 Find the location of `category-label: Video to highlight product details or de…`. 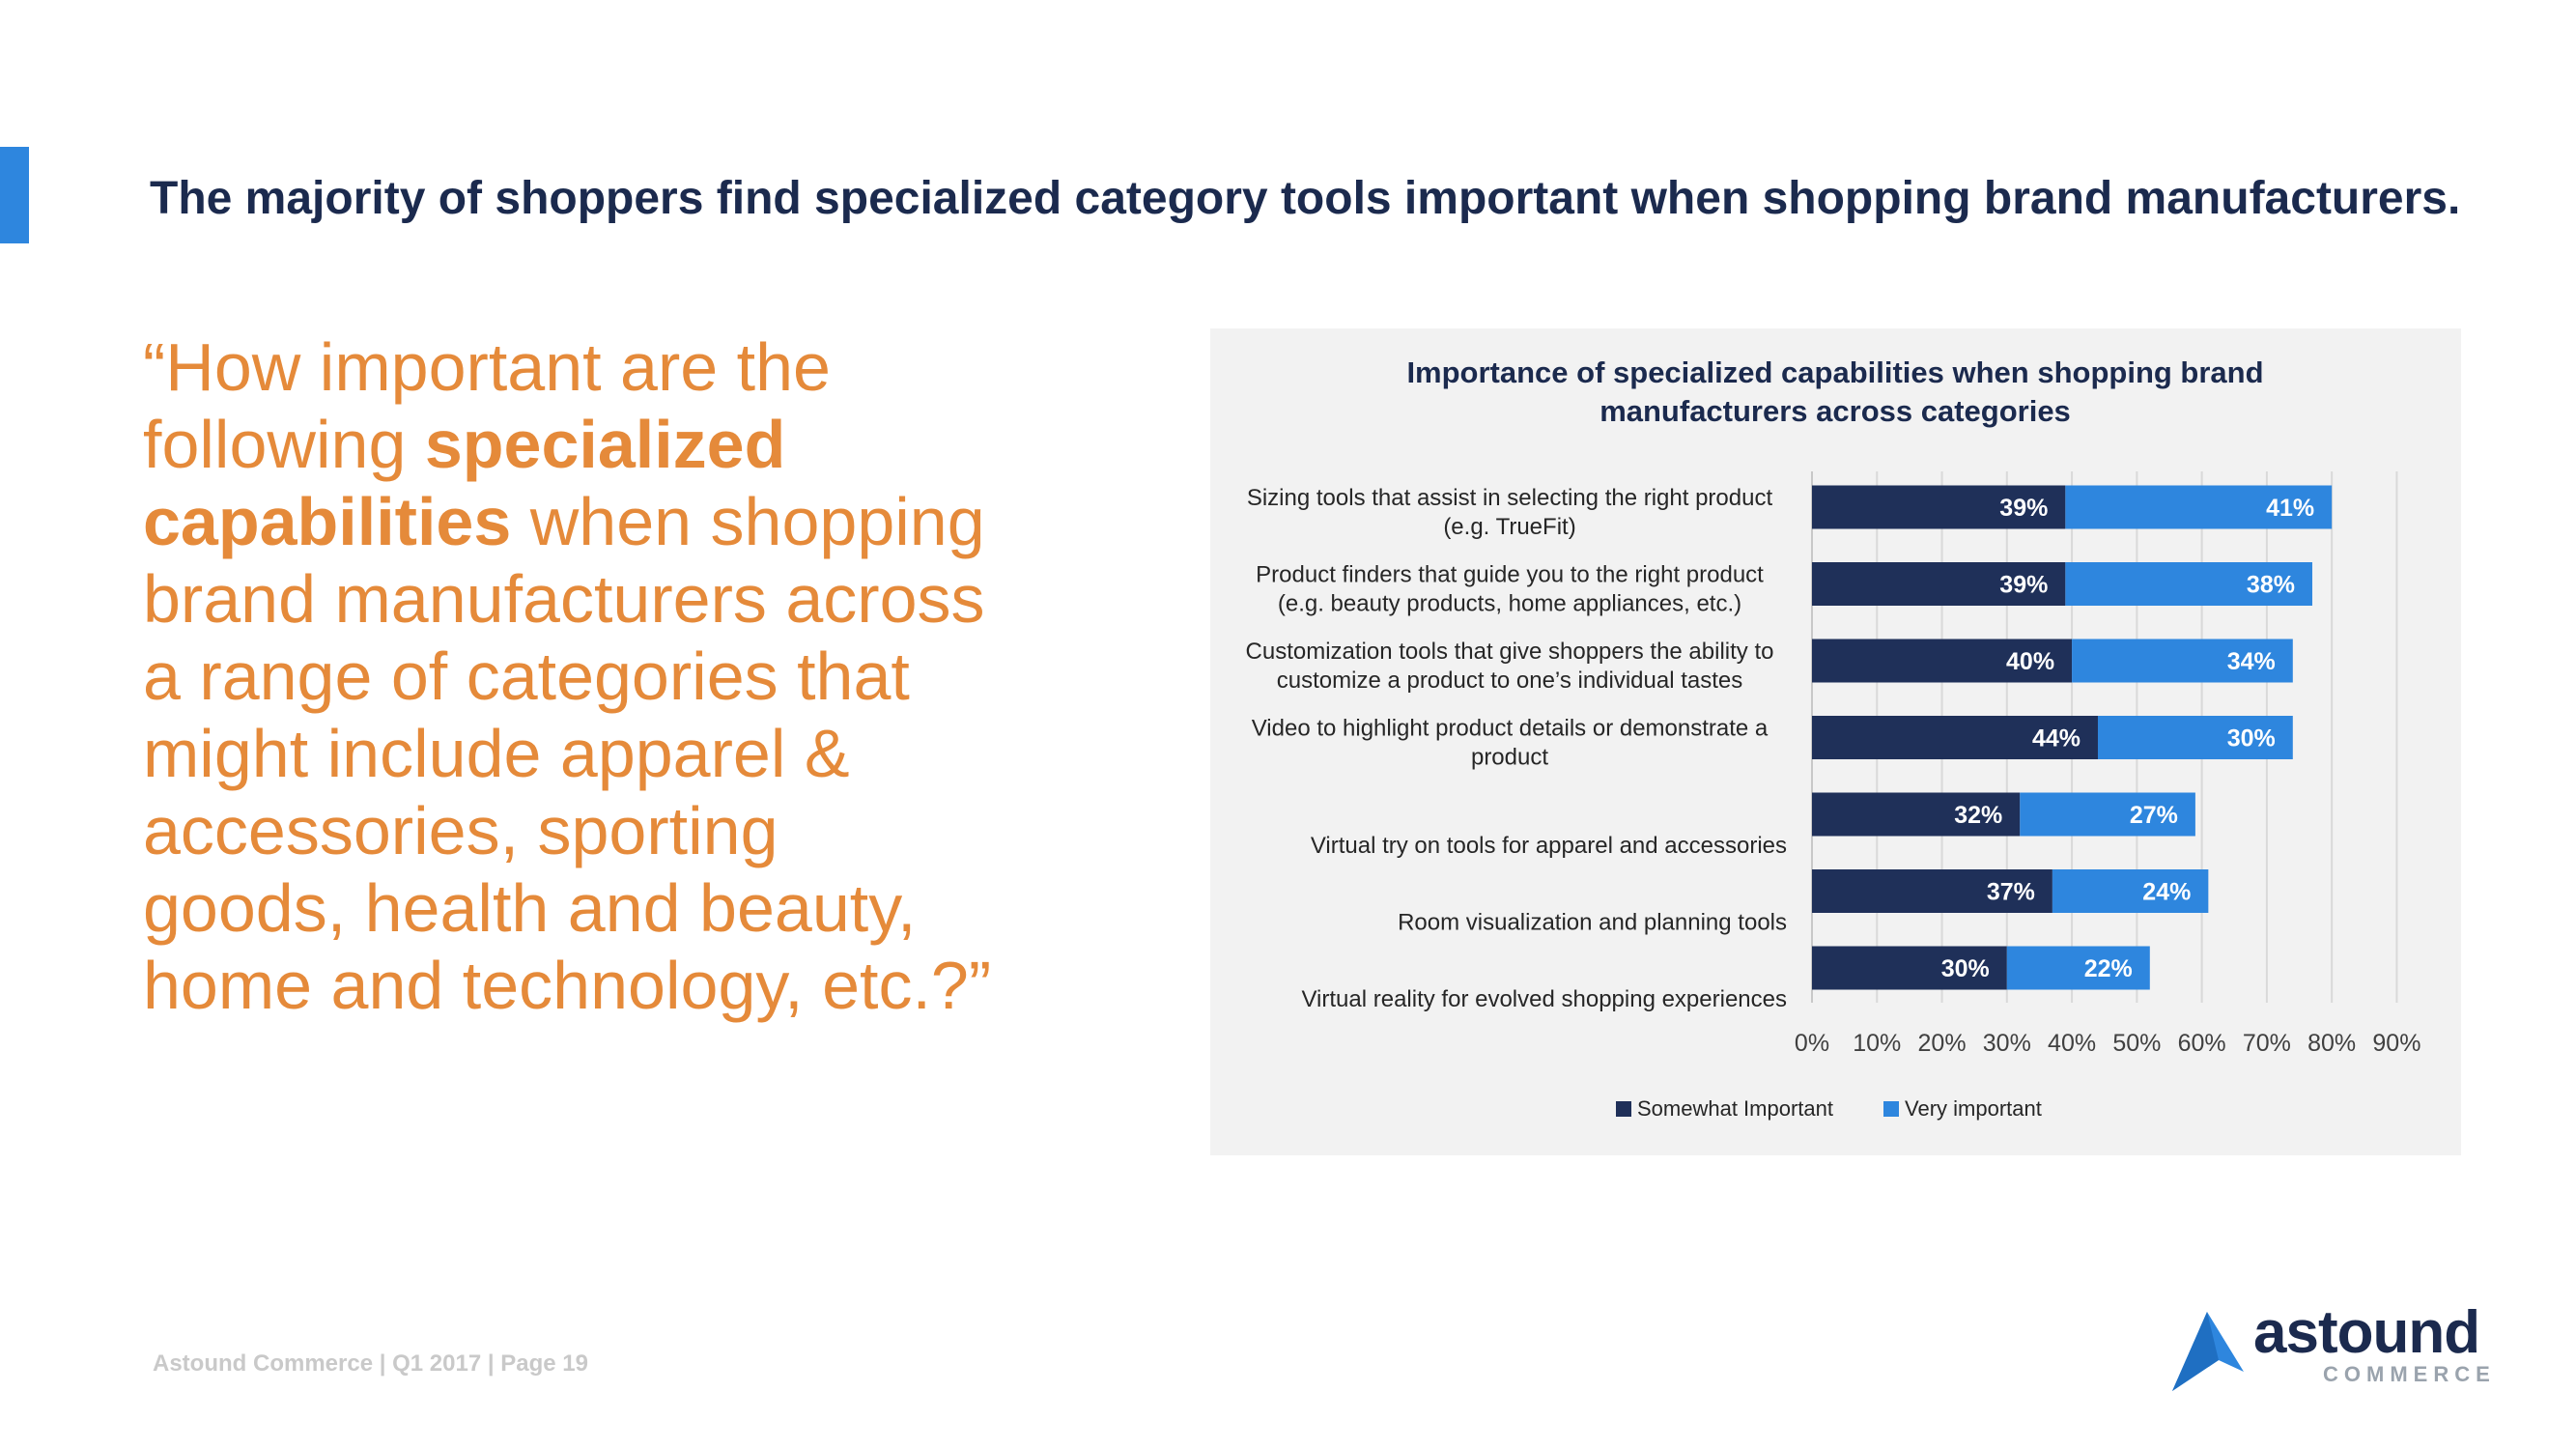

category-label: Video to highlight product details or de… is located at coordinates (1510, 729).